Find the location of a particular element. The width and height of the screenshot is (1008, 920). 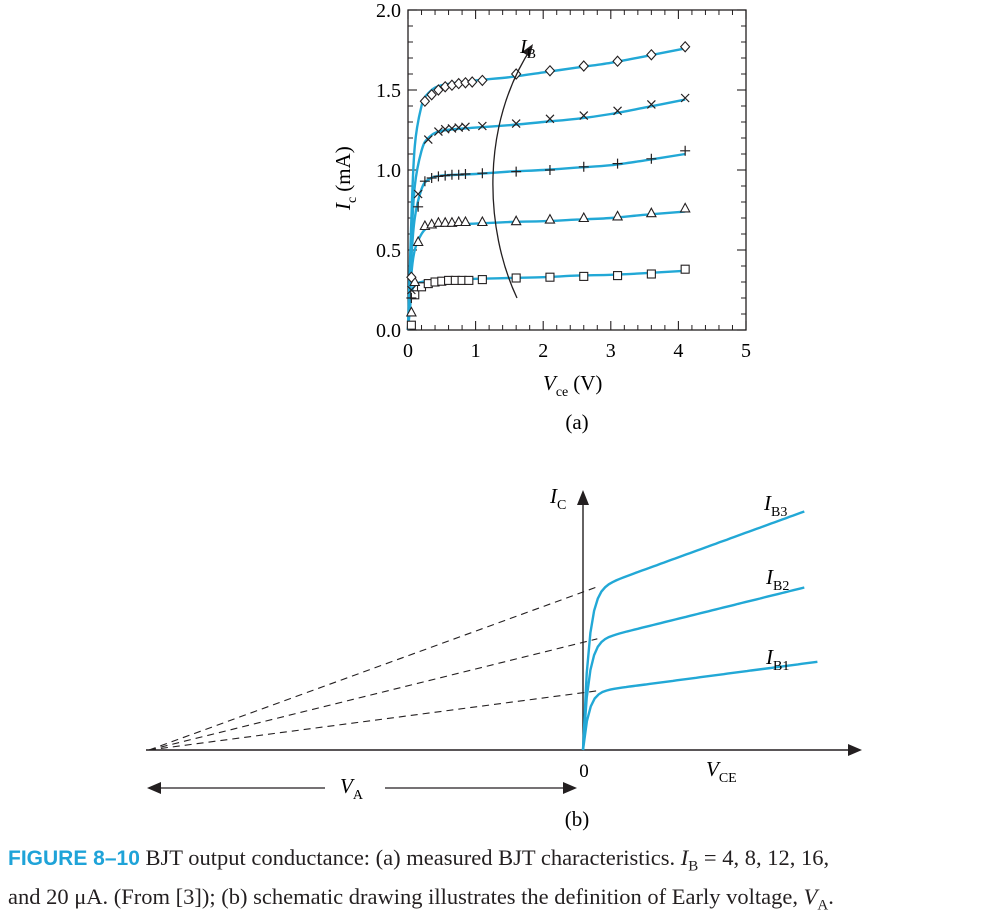

caption-text-4: . is located at coordinates (831, 896).